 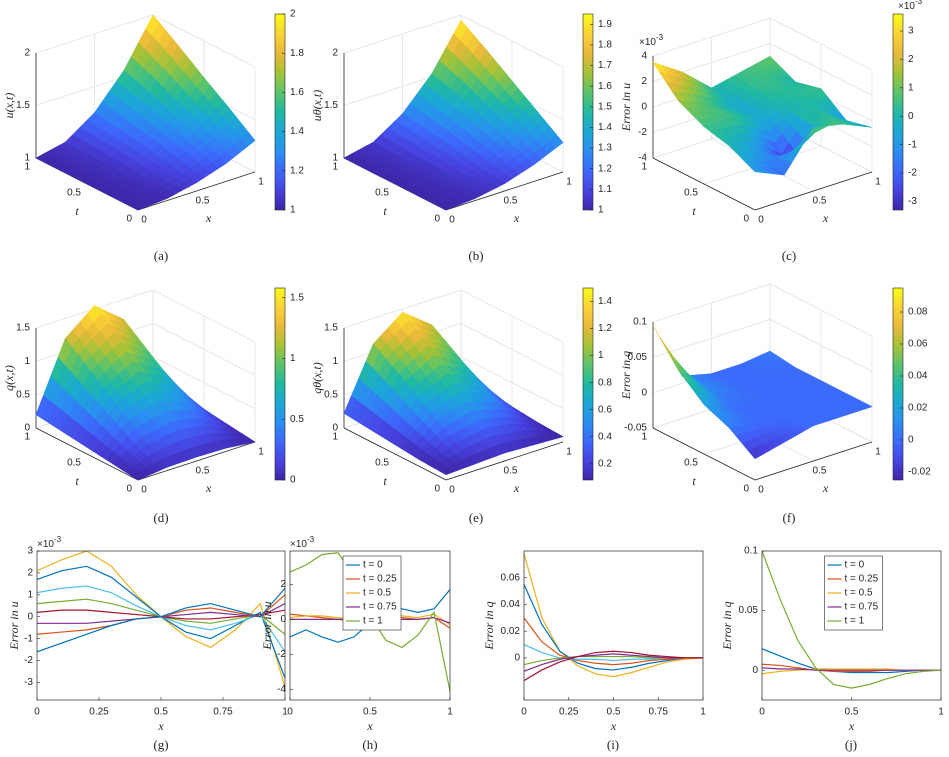 What do you see at coordinates (331, 328) in the screenshot?
I see `z-tick-label: 1.5` at bounding box center [331, 328].